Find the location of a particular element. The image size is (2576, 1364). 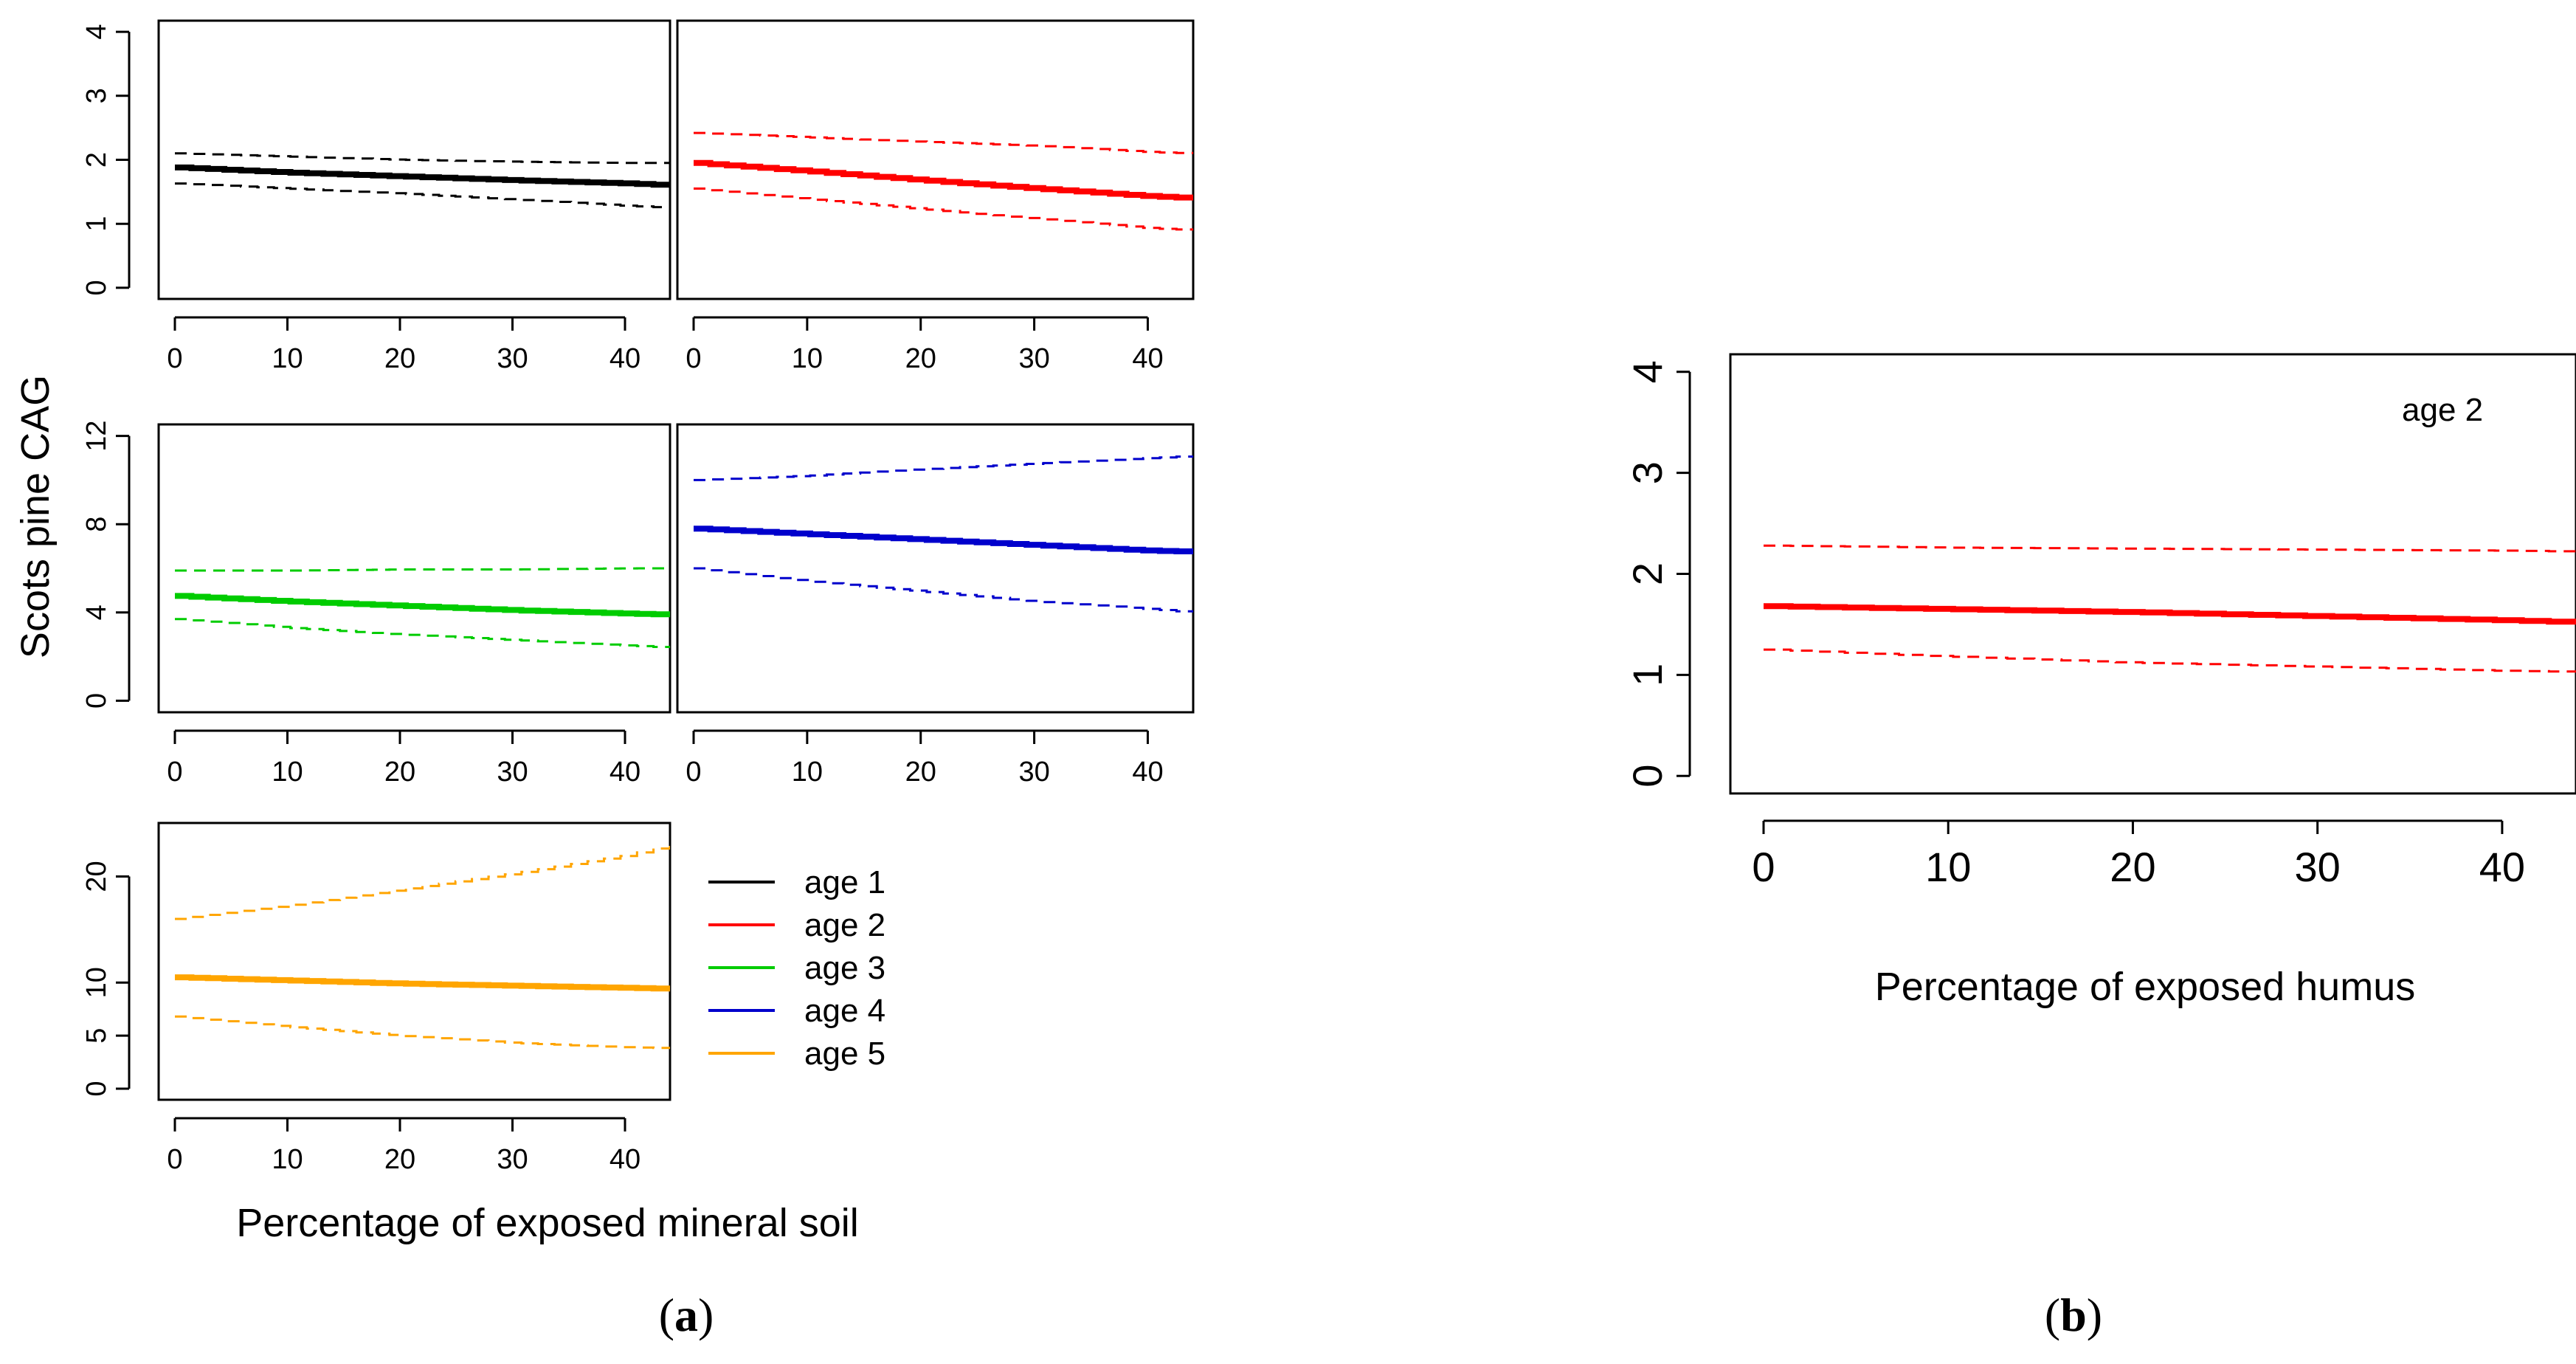

panel-age3: 0 10 20 30 40 0 4 8 12 is located at coordinates (376, 604).